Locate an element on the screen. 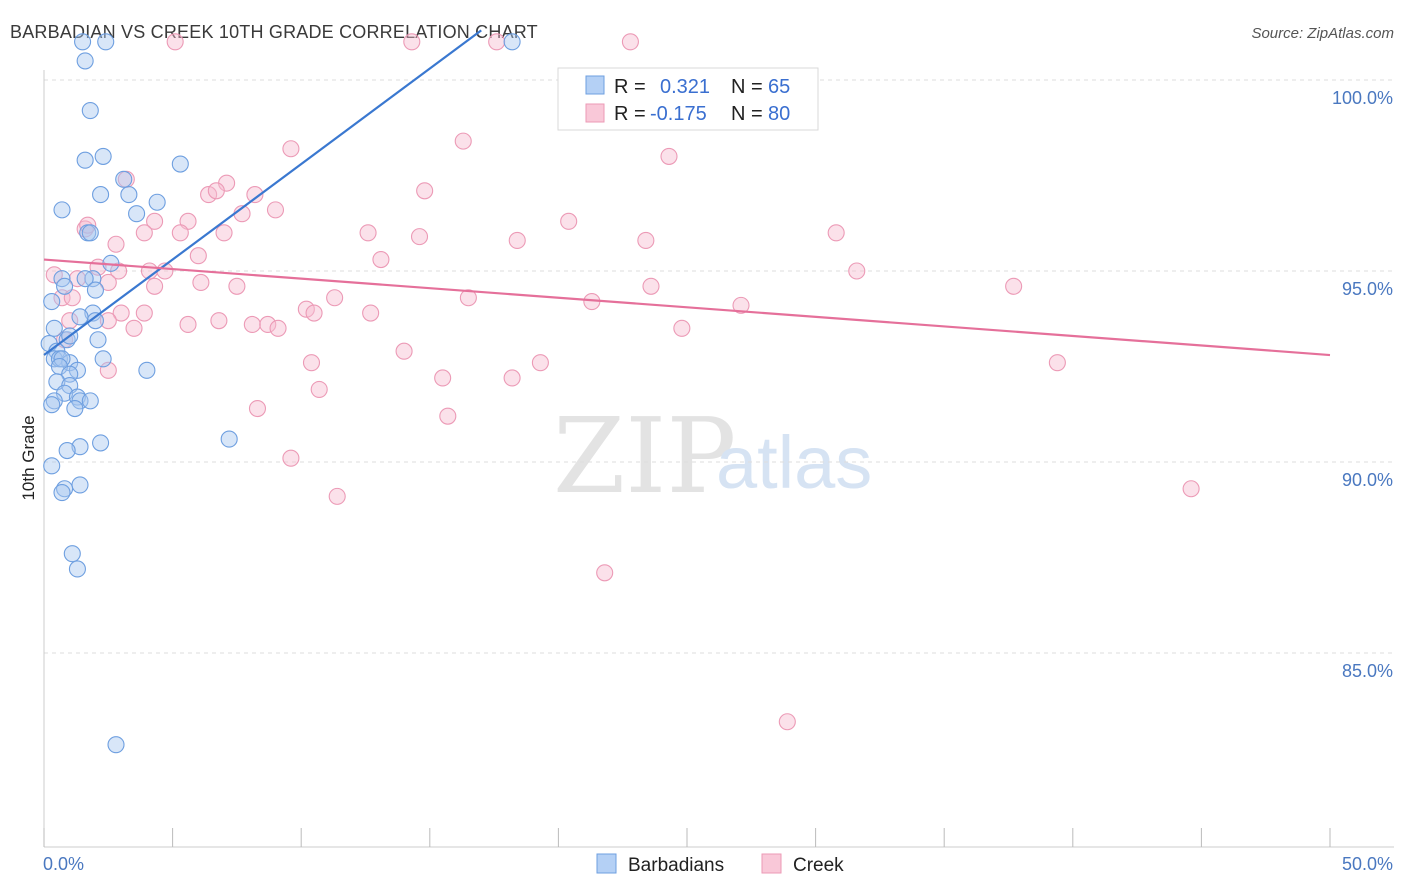  legend-n-label-creek: N = is located at coordinates (747, 114).